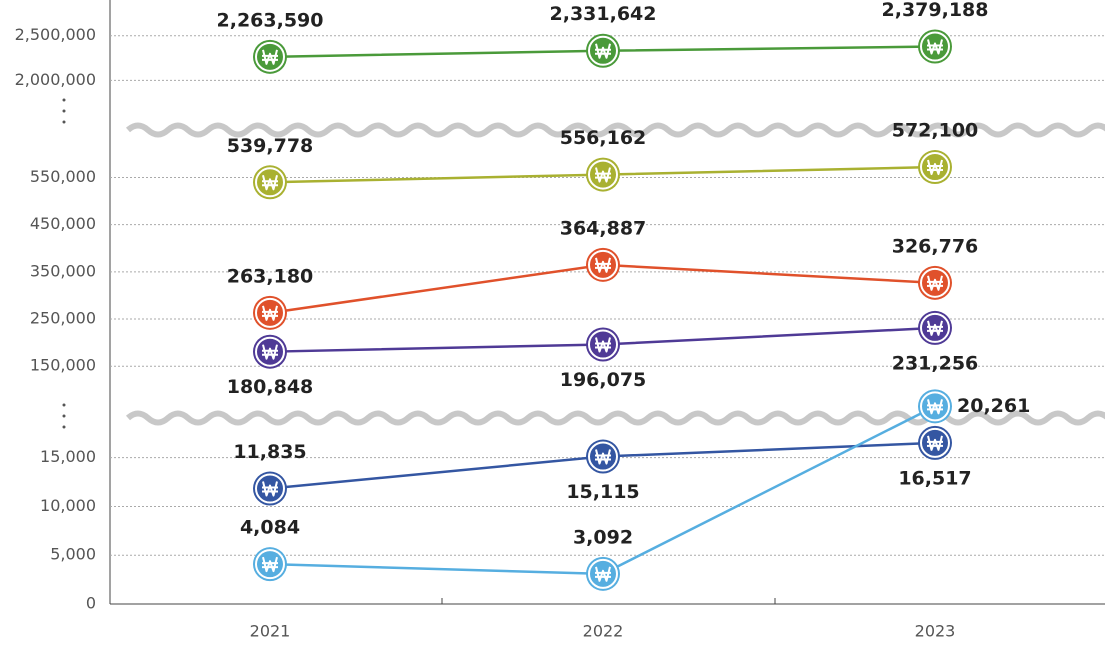 Image resolution: width=1105 pixels, height=645 pixels. I want to click on data-label: 556,162, so click(603, 138).